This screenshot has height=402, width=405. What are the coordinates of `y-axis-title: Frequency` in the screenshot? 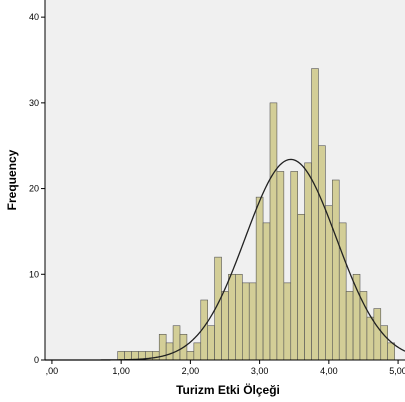 It's located at (12, 179).